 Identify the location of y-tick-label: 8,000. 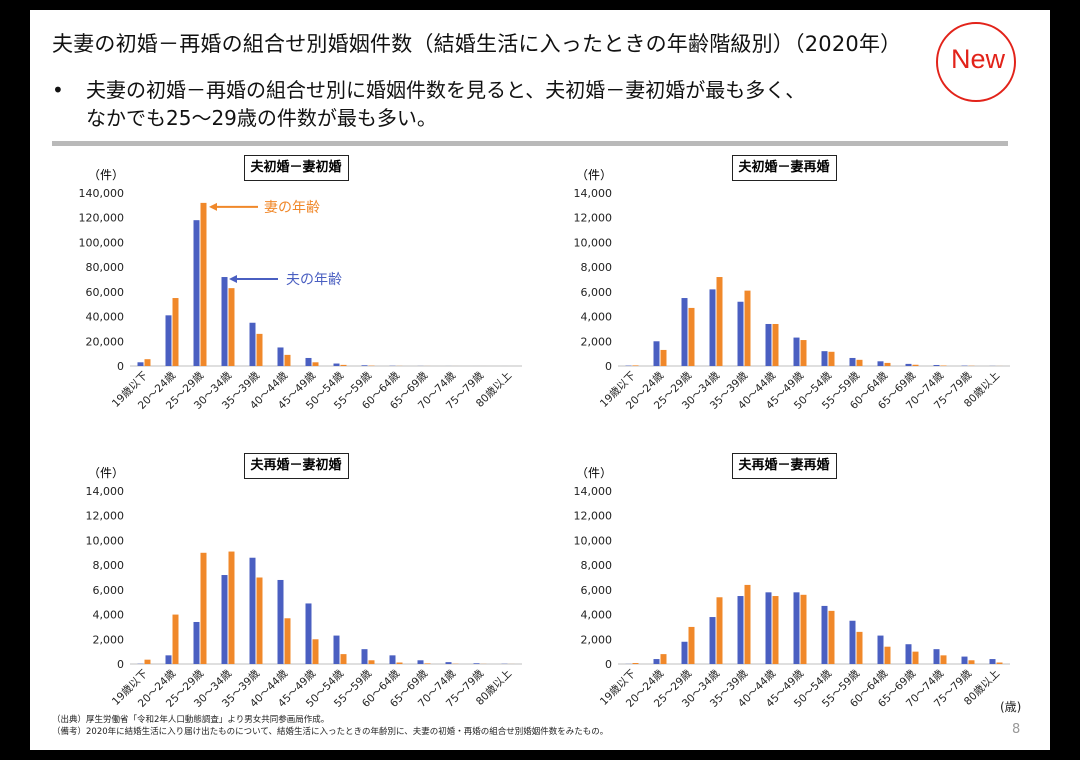
(597, 267).